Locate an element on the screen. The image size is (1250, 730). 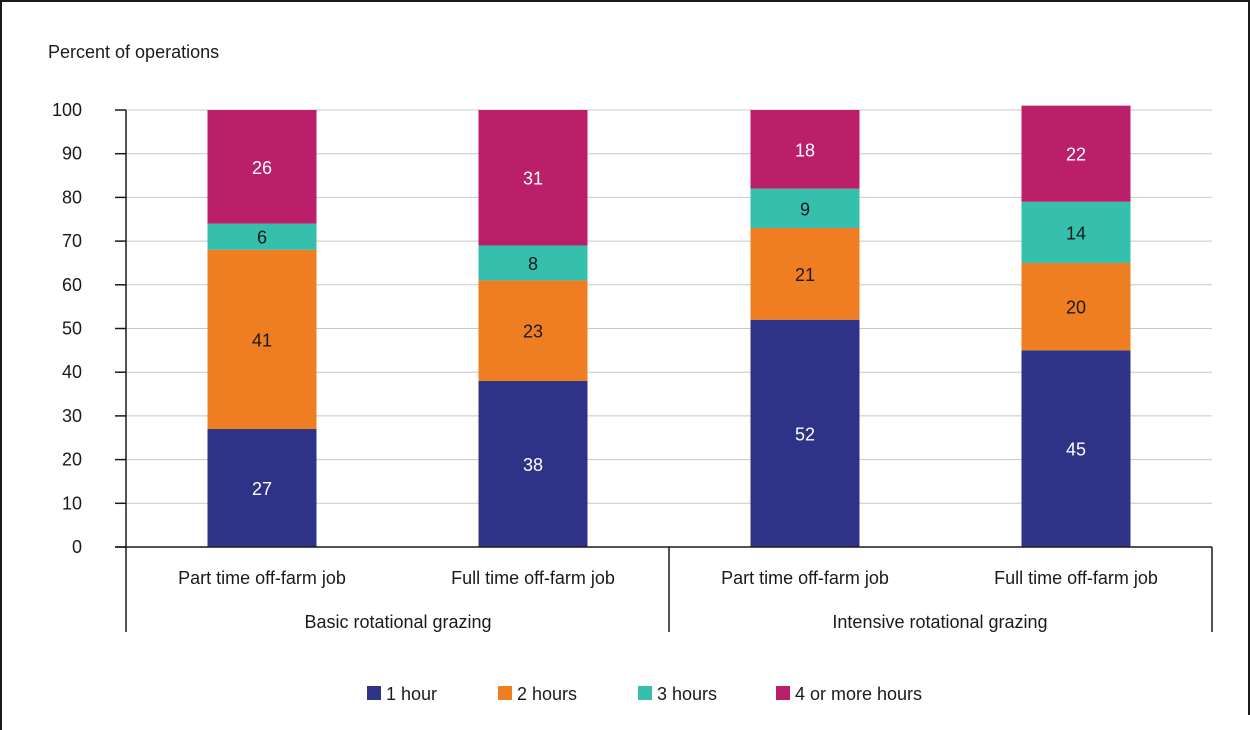
y-tick-label: 0 is located at coordinates (77, 547).